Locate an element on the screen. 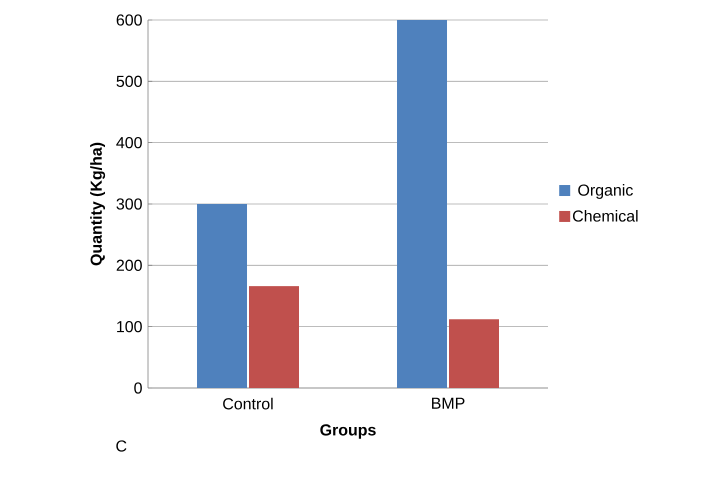 Image resolution: width=722 pixels, height=486 pixels. y-tick-label: 100 is located at coordinates (129, 326).